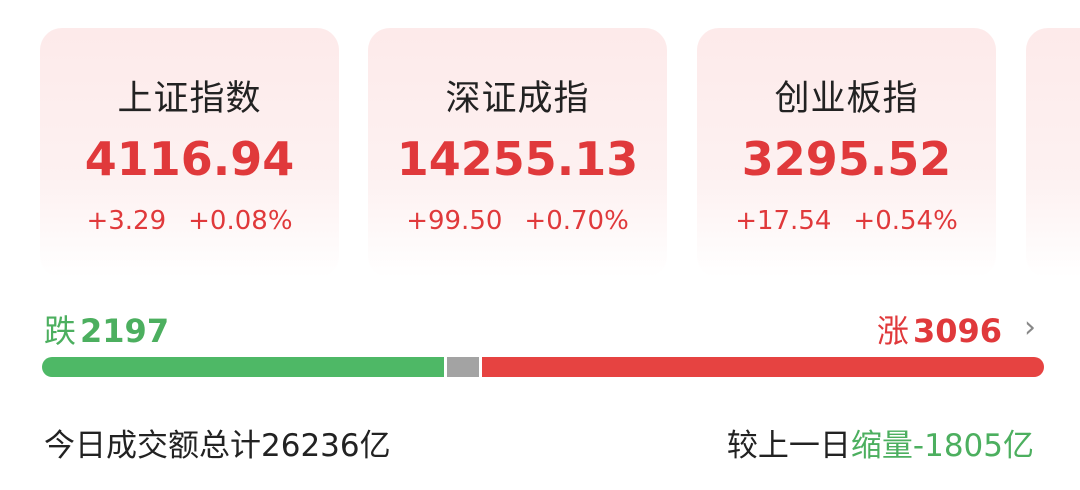  I want to click on decliners-count: 跌 2197, so click(106, 329).